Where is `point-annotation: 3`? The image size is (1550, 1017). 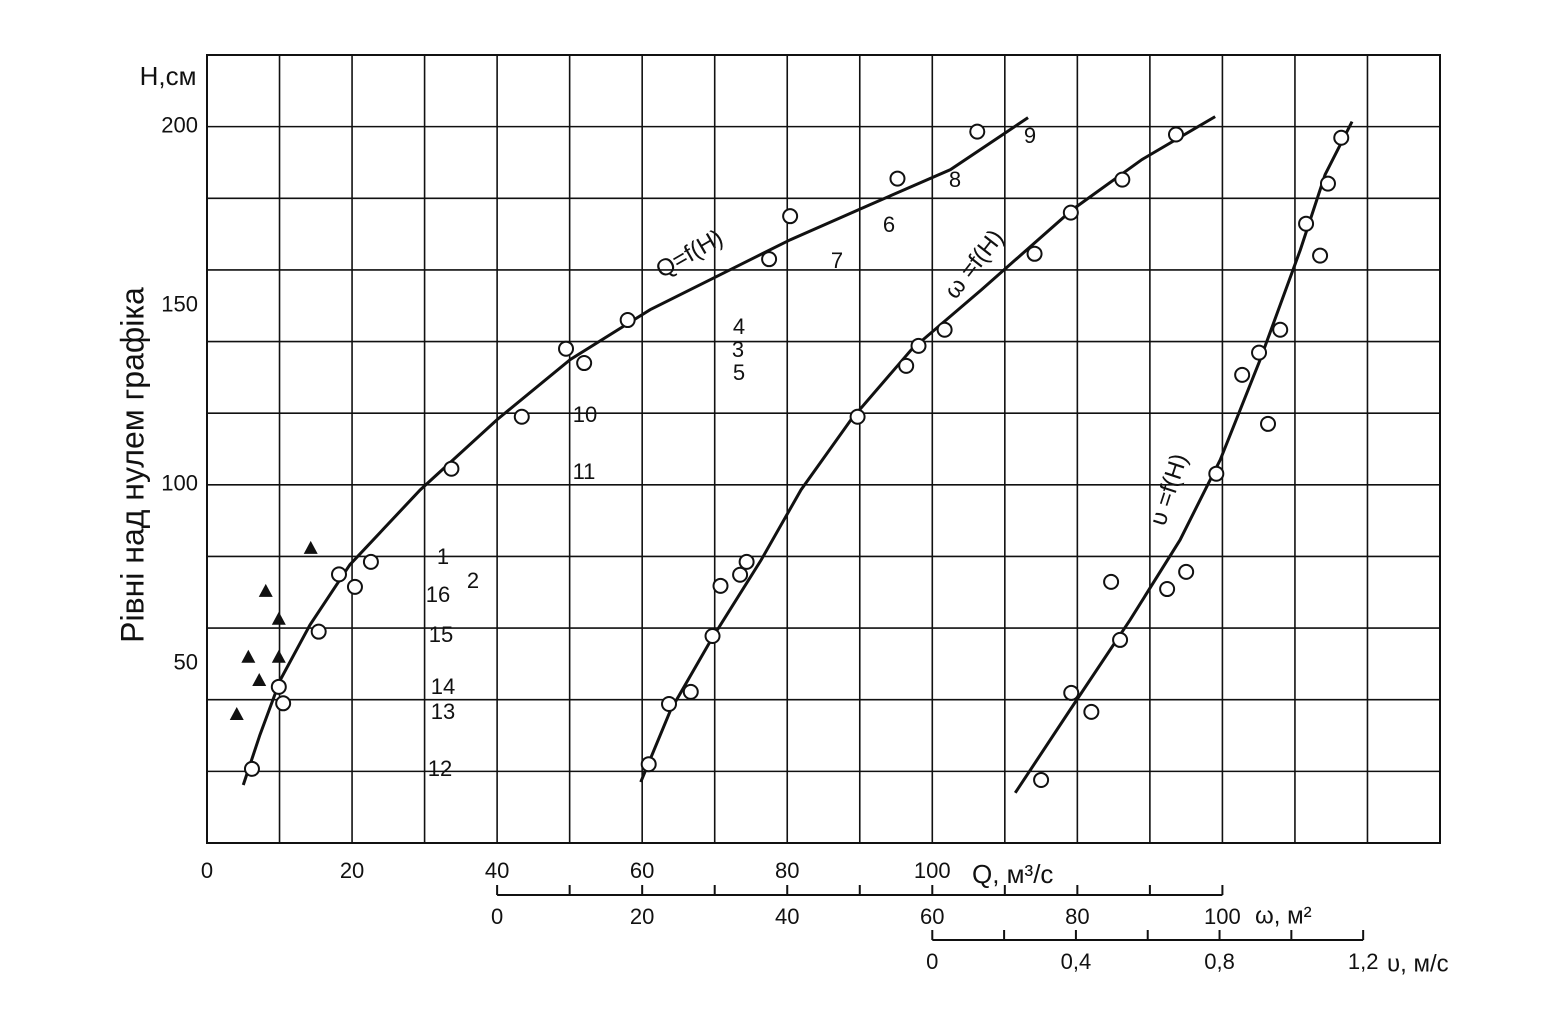 point-annotation: 3 is located at coordinates (738, 349).